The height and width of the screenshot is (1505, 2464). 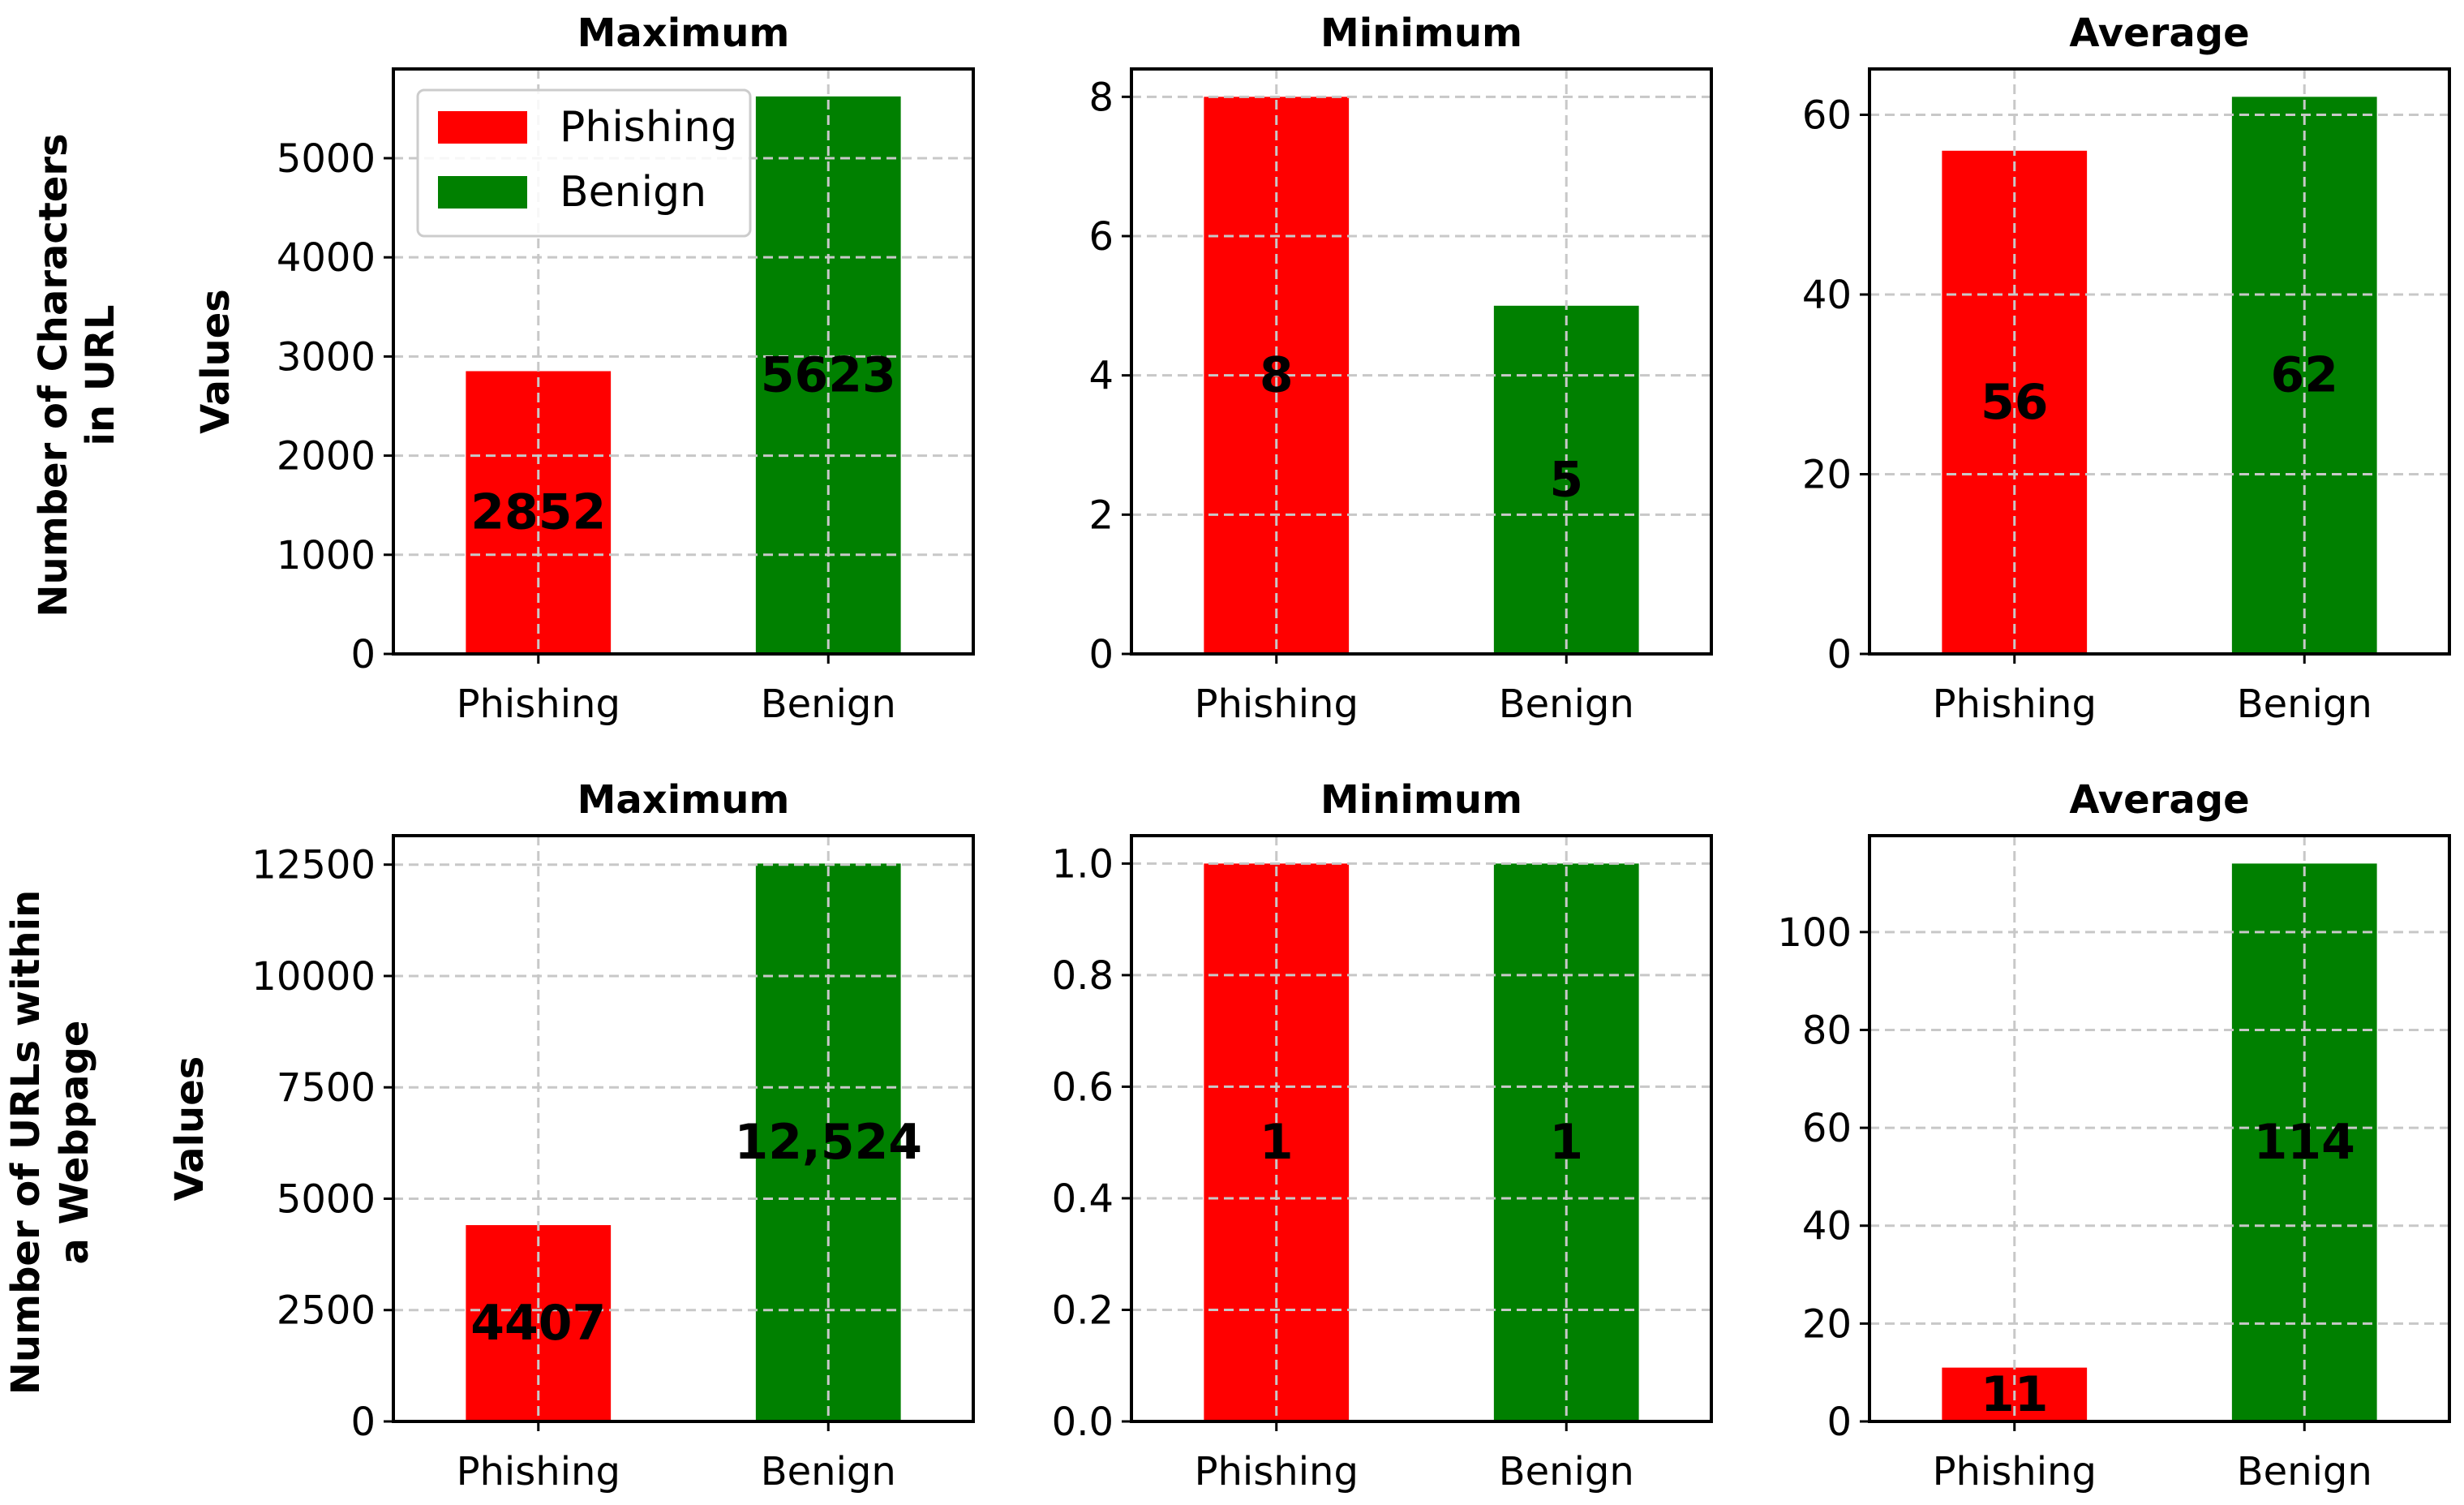 What do you see at coordinates (1101, 376) in the screenshot?
I see `y-tick-label: 4` at bounding box center [1101, 376].